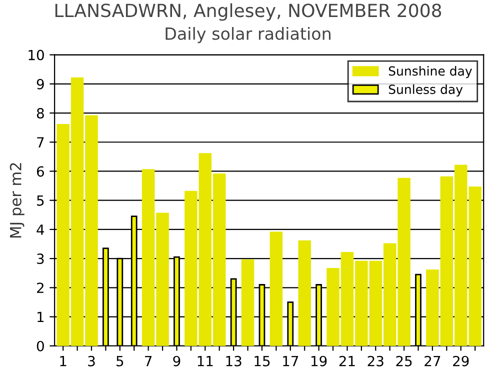 The height and width of the screenshot is (378, 496). Describe the element at coordinates (63, 361) in the screenshot. I see `x-tick-label: 1` at that location.